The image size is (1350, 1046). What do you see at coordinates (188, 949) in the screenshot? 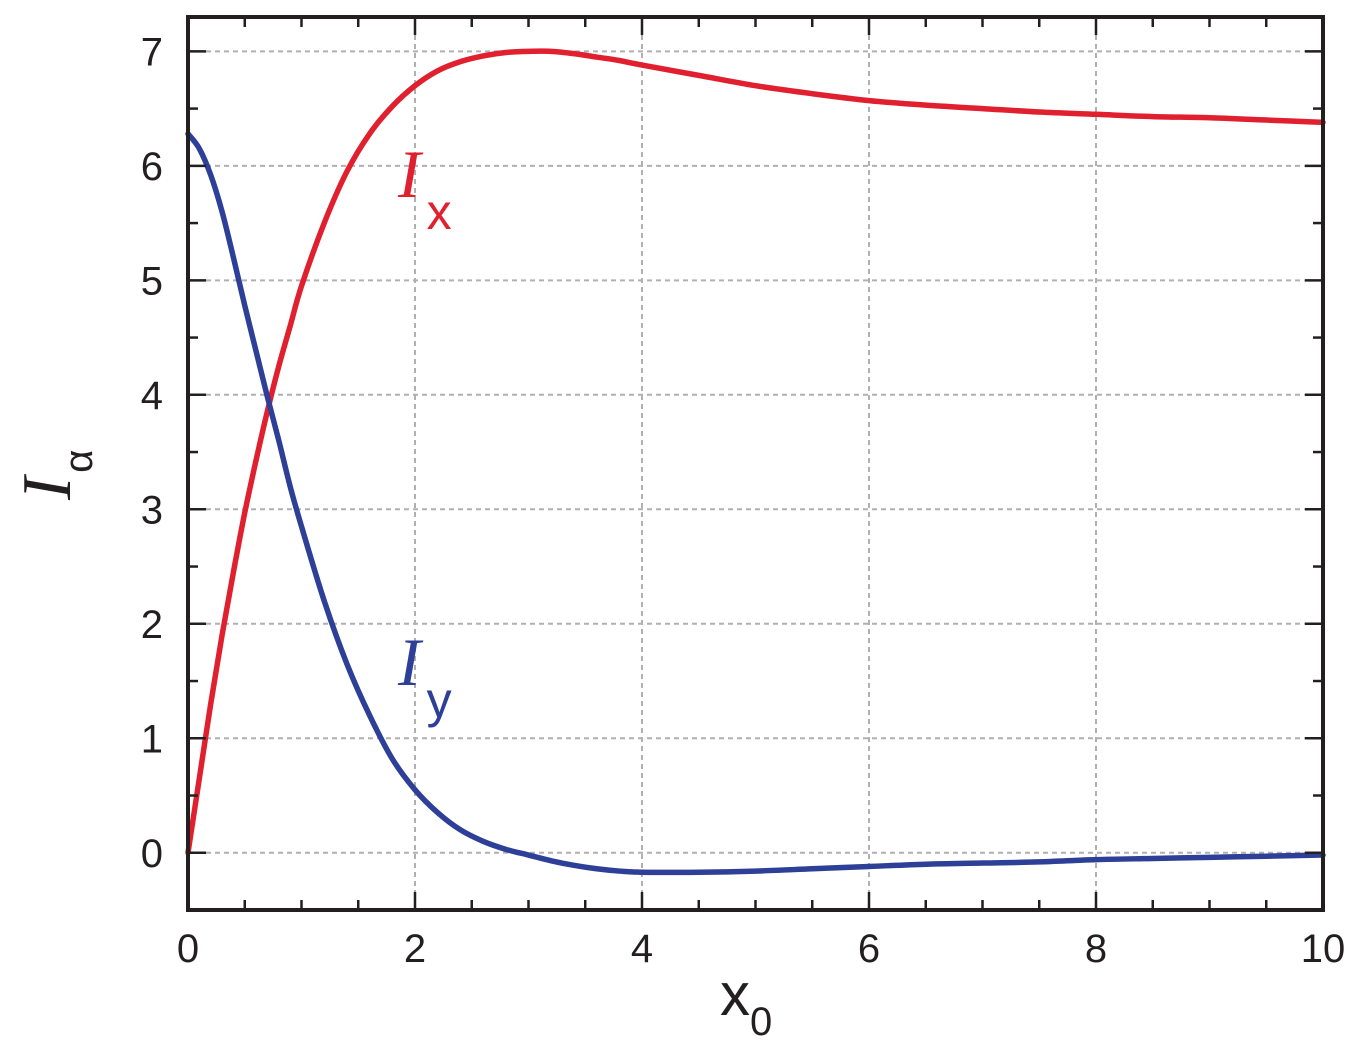
I see `x-tick-label: 0` at bounding box center [188, 949].